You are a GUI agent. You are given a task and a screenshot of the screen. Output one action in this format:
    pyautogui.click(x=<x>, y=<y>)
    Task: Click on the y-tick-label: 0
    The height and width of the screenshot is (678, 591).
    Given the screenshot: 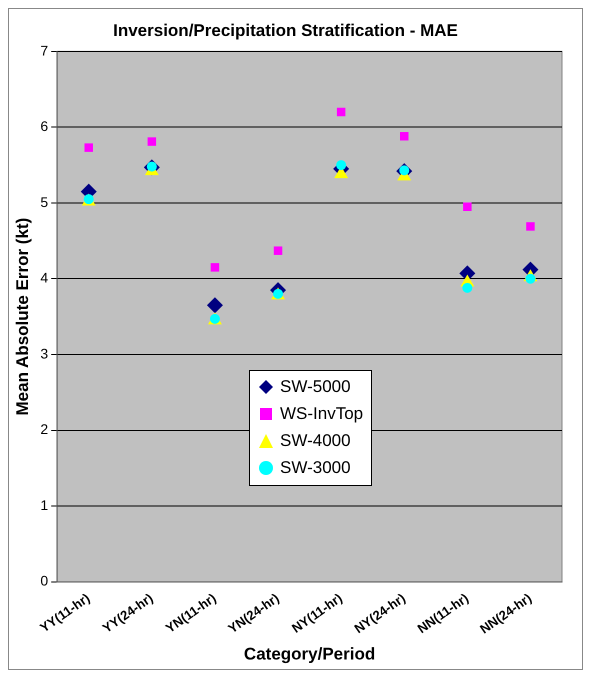 What is the action you would take?
    pyautogui.click(x=44, y=580)
    